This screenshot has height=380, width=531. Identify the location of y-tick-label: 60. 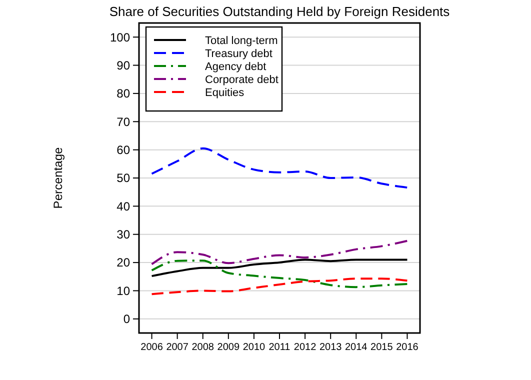
(123, 150).